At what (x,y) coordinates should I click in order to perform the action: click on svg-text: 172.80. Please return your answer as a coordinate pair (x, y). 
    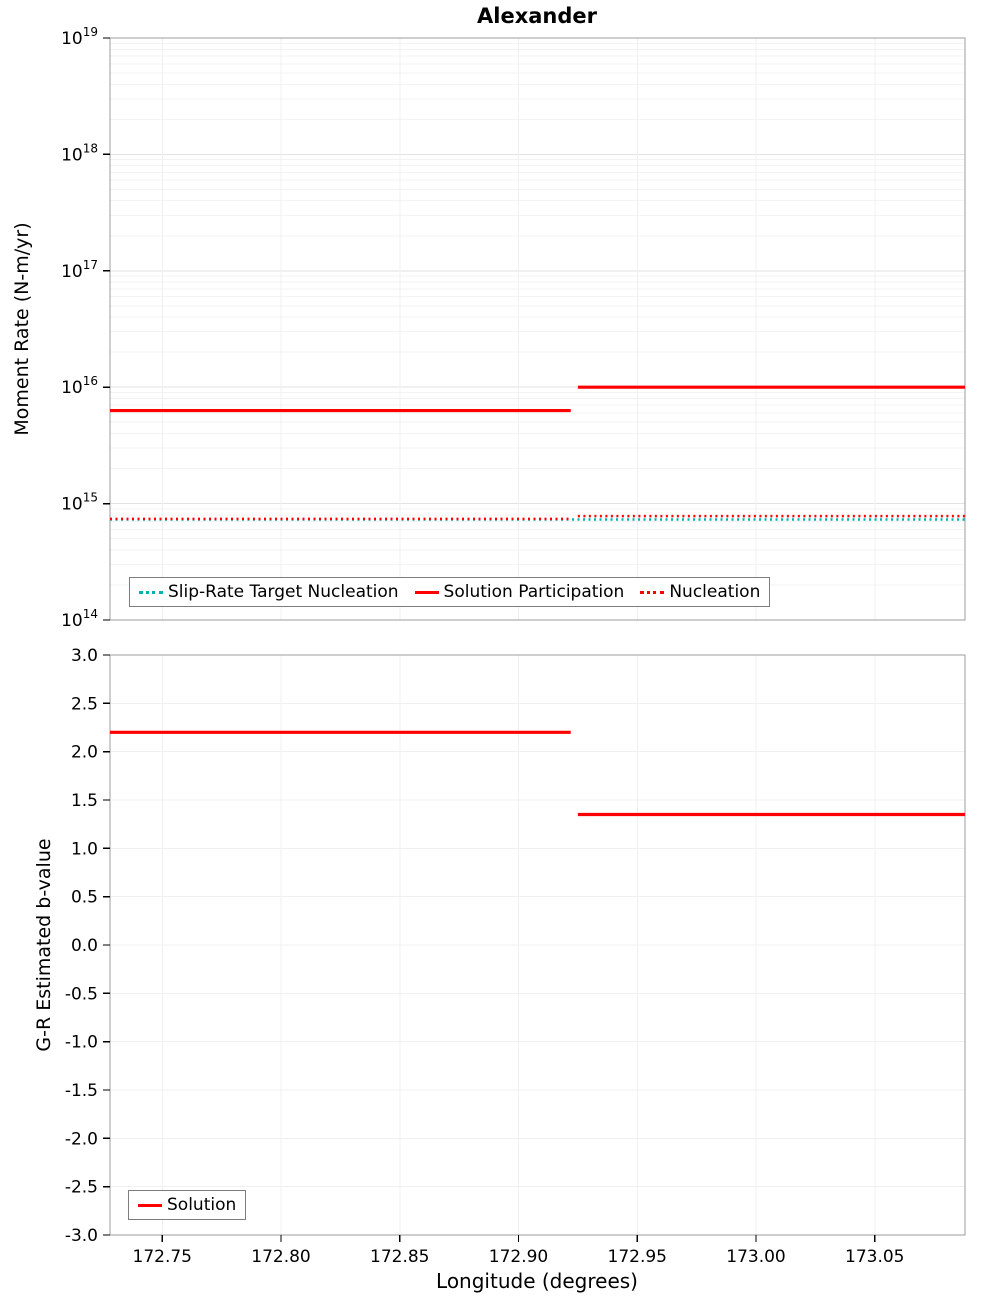
    Looking at the image, I should click on (280, 1257).